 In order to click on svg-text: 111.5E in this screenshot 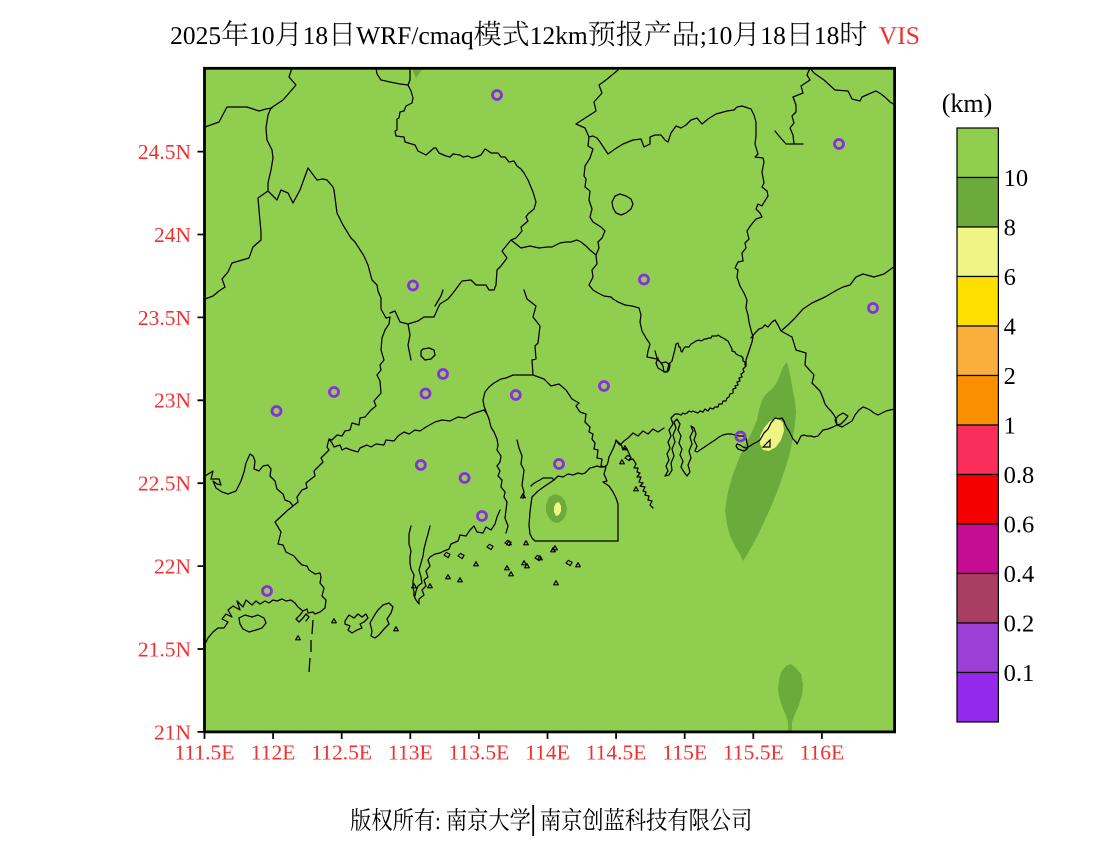, I will do `click(205, 753)`.